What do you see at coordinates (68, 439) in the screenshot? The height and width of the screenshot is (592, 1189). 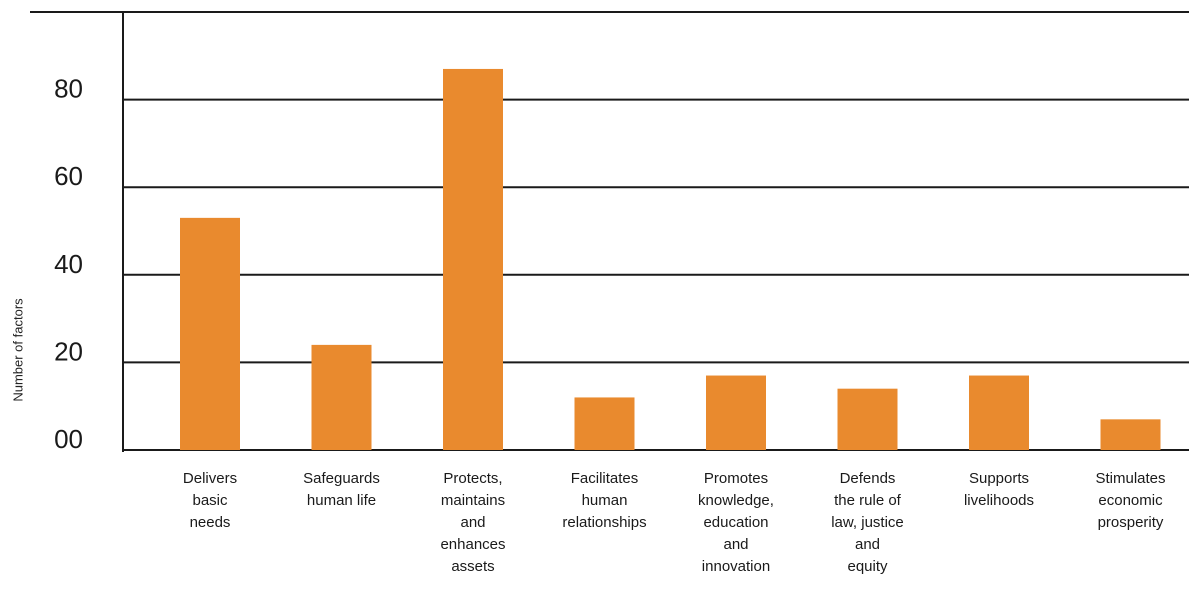 I see `y-tick-label: 00` at bounding box center [68, 439].